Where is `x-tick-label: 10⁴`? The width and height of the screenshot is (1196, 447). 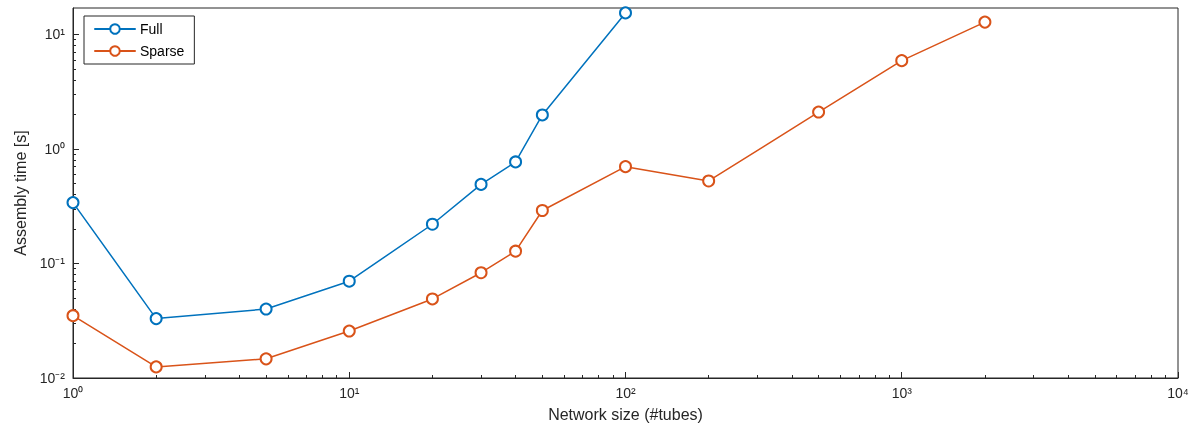
x-tick-label: 10⁴ is located at coordinates (1178, 393).